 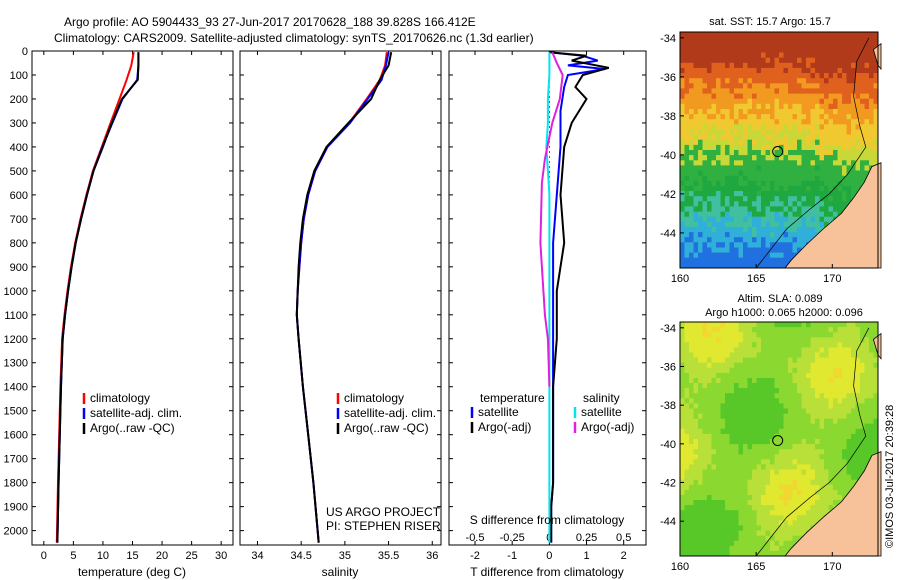 What do you see at coordinates (607, 427) in the screenshot?
I see `legend-label: Argo(-adj)` at bounding box center [607, 427].